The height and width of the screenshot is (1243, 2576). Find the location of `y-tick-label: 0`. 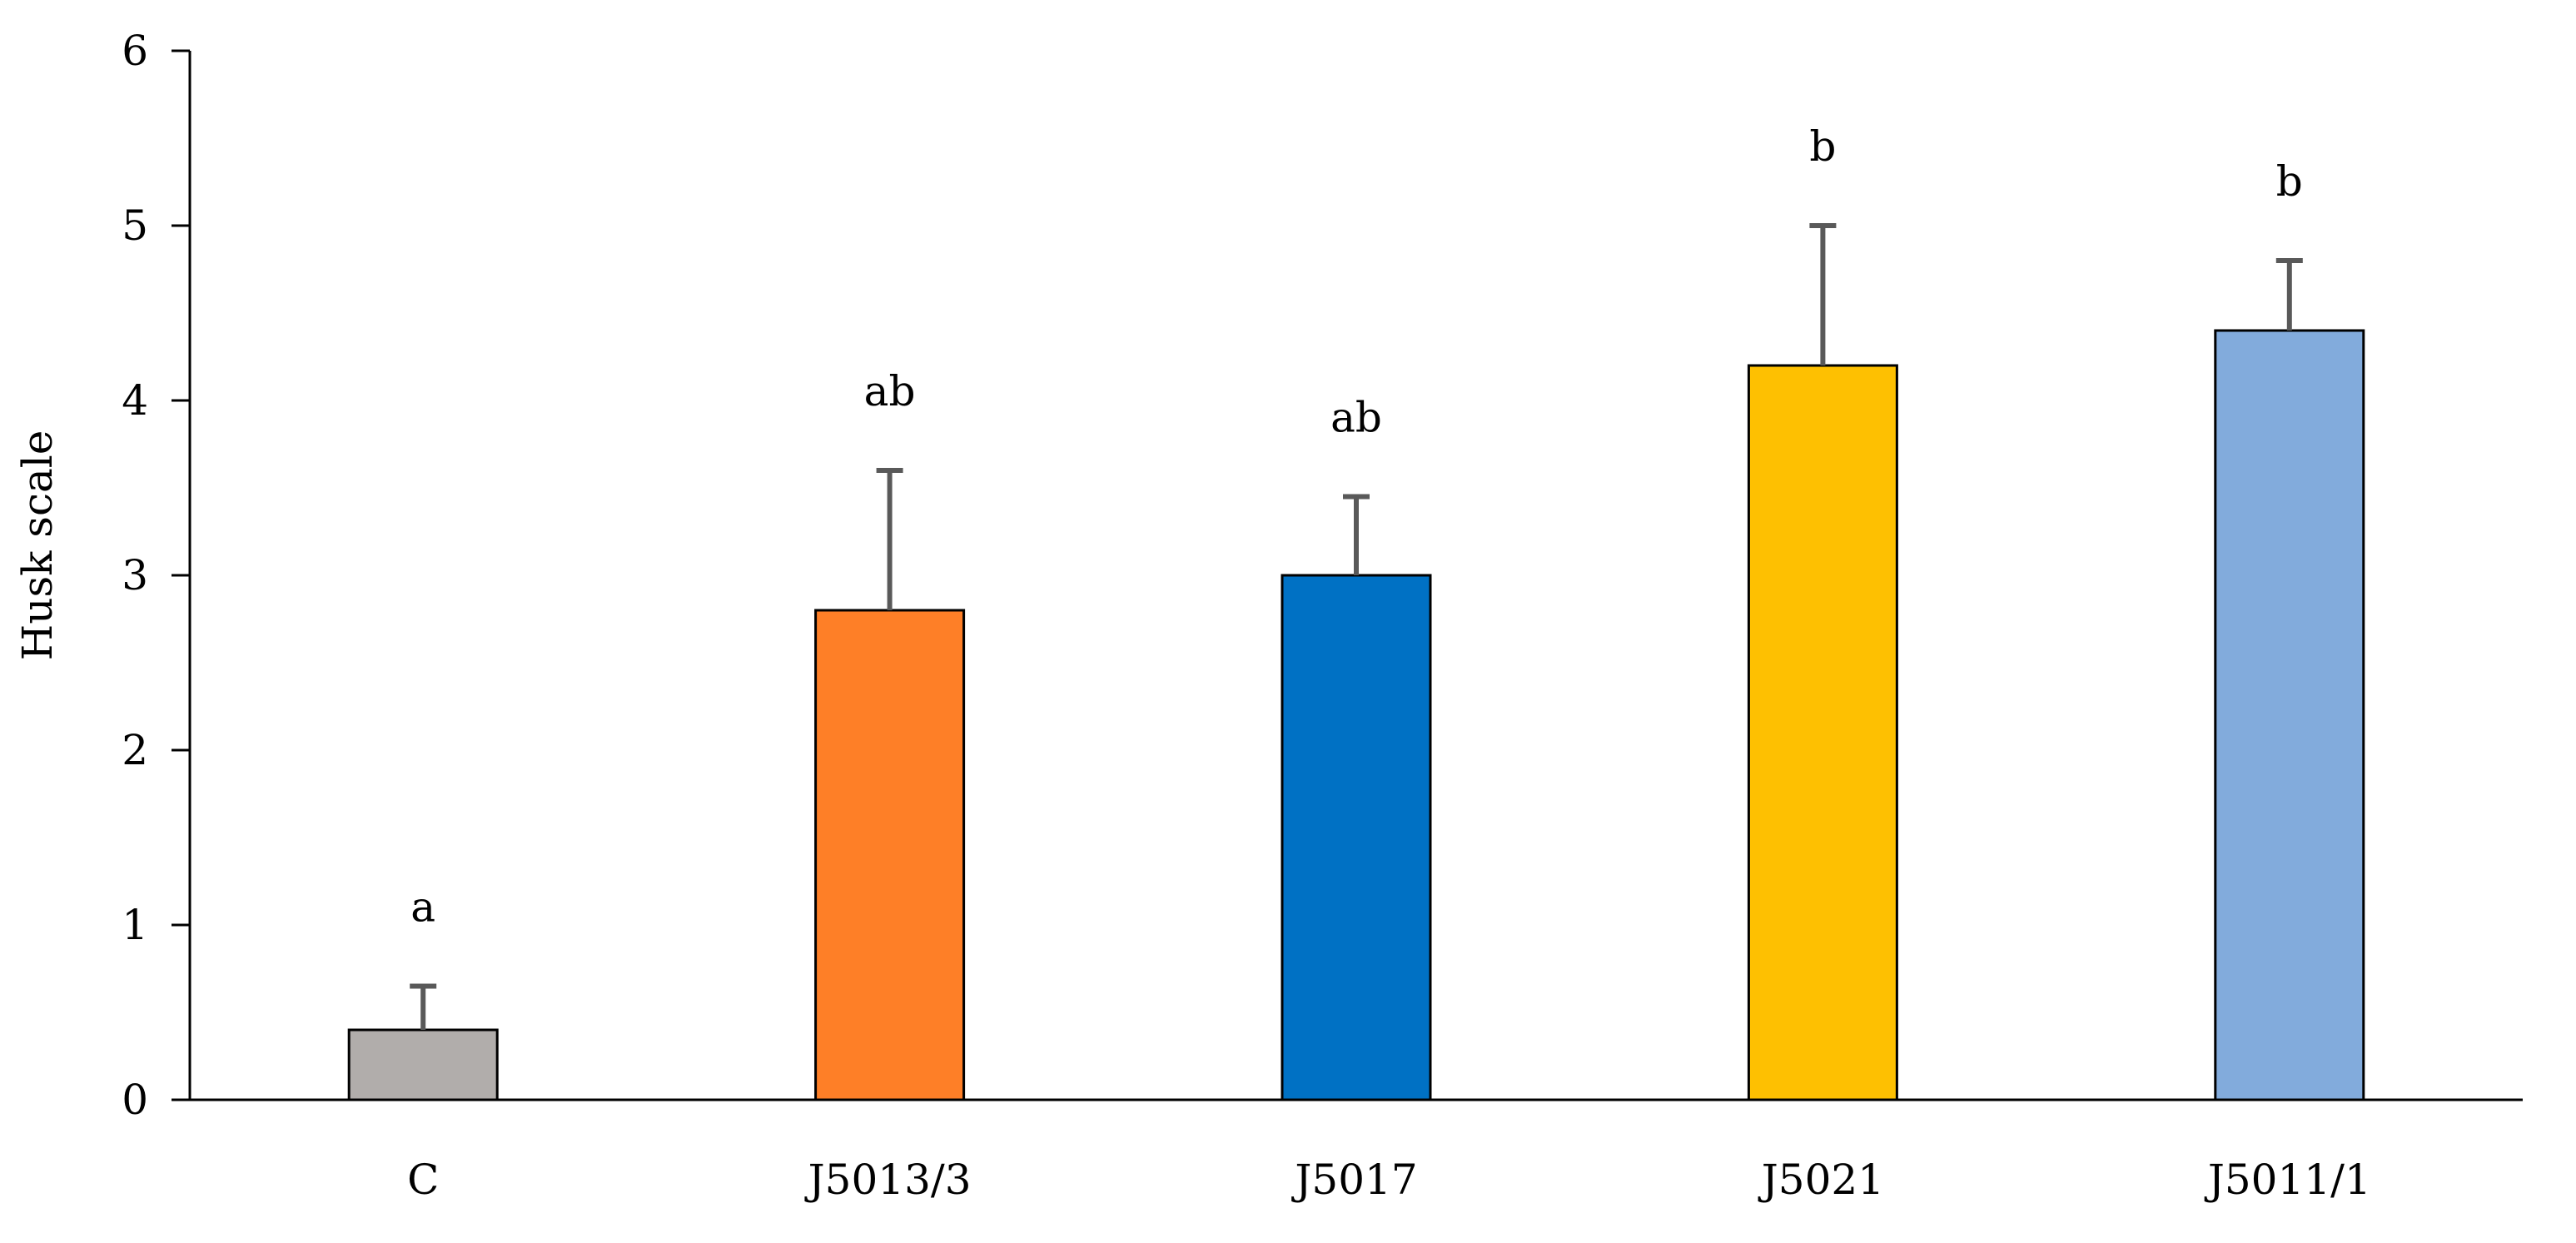

y-tick-label: 0 is located at coordinates (135, 1100).